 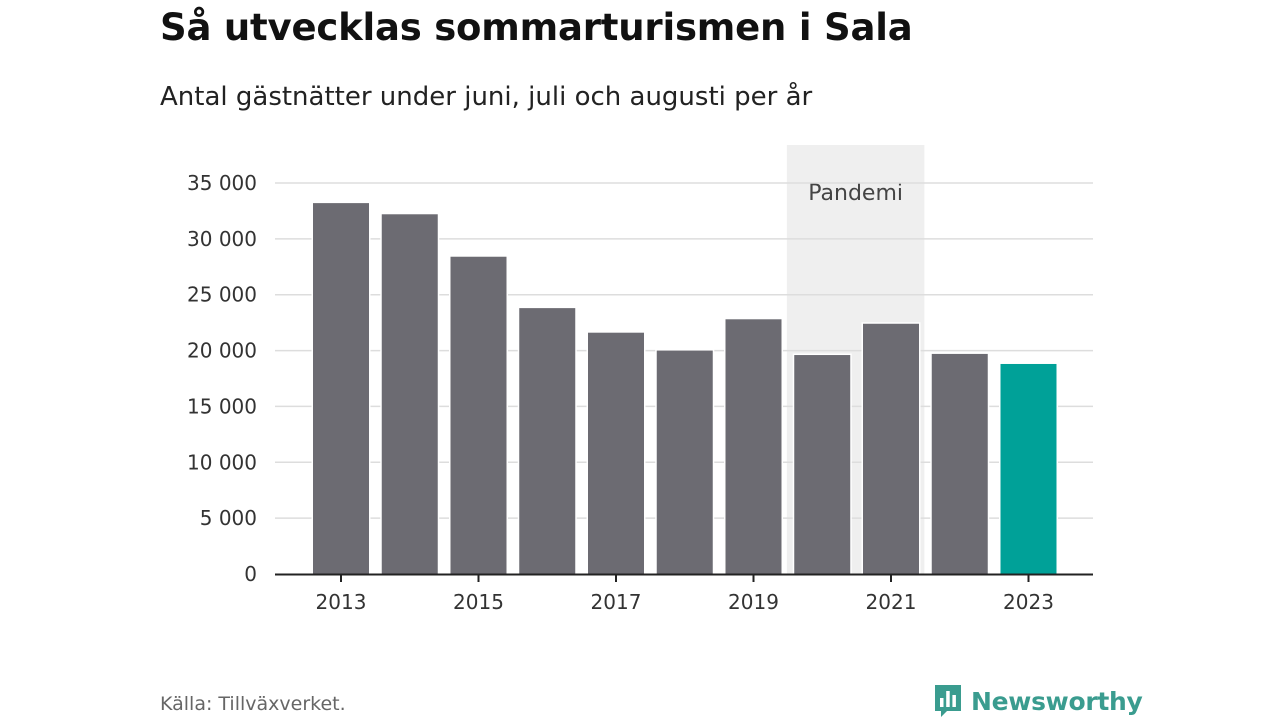 I want to click on newsworthy-logo-text: Newsworthy, so click(x=1057, y=701).